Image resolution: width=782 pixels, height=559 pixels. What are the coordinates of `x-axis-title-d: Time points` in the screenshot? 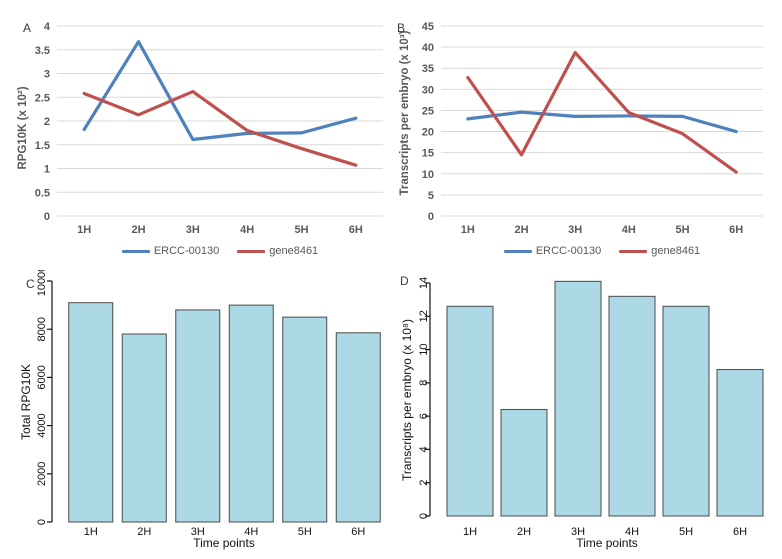 It's located at (607, 543).